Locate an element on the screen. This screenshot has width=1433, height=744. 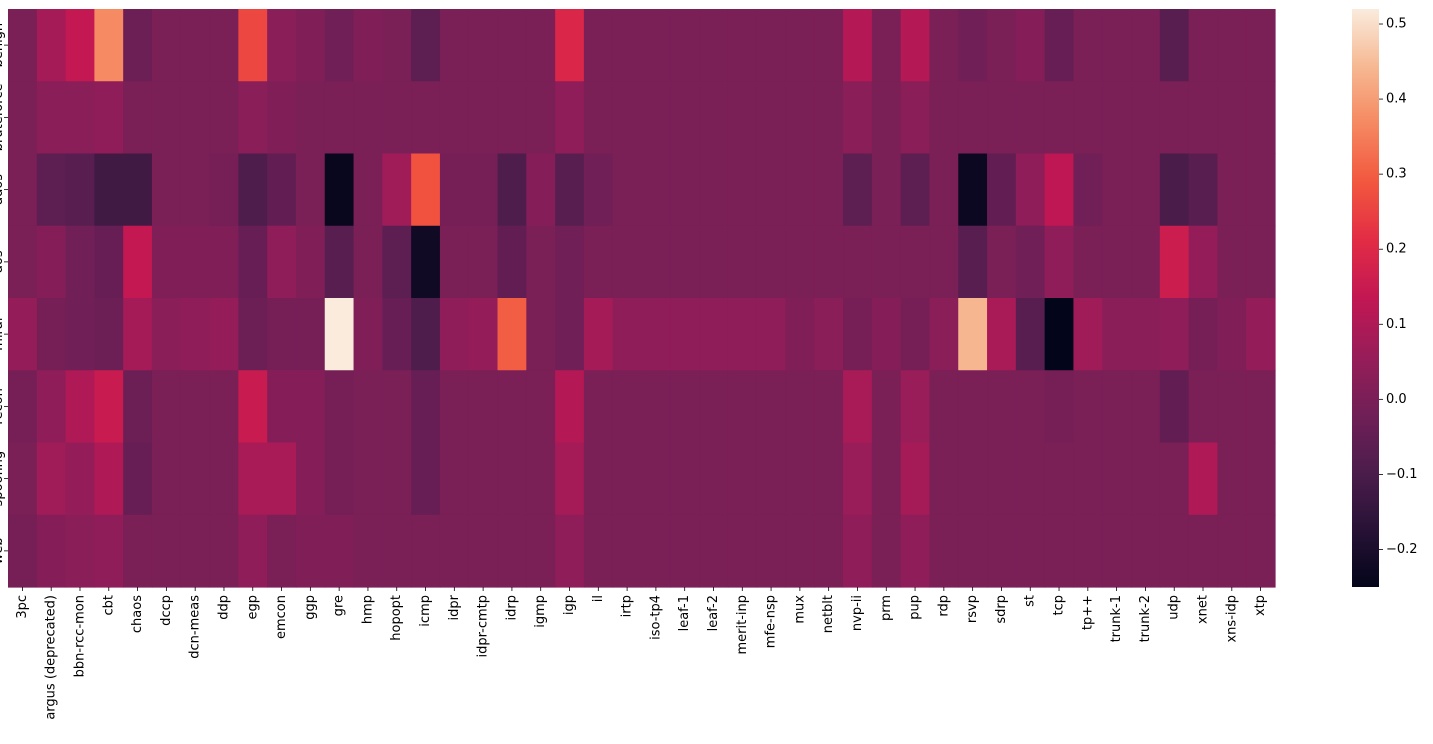
heatmap-cell-bruteforce-idrp is located at coordinates (512, 118).